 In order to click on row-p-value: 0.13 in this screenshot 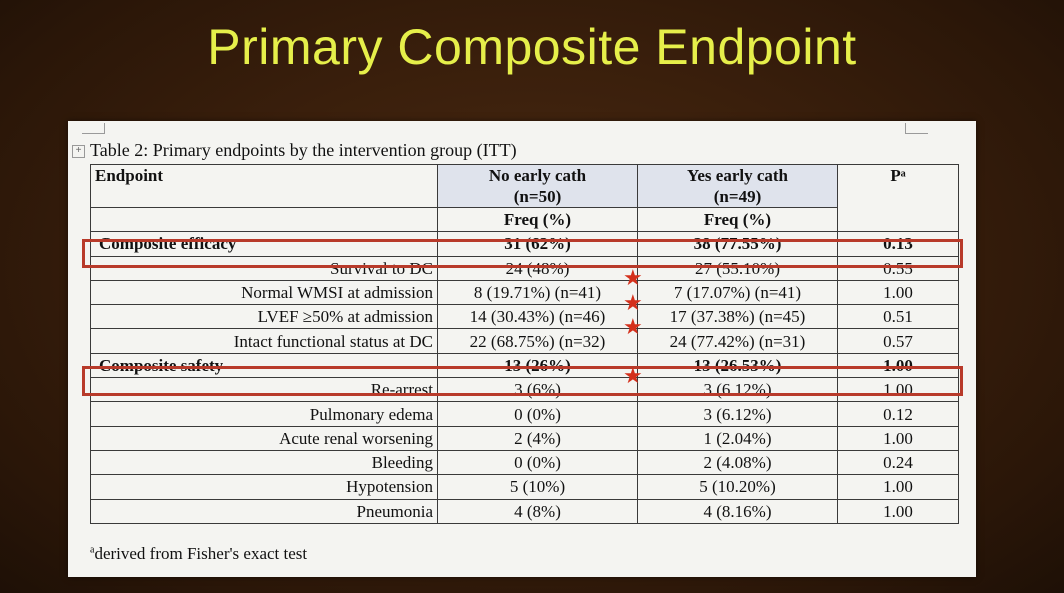, I will do `click(898, 244)`.